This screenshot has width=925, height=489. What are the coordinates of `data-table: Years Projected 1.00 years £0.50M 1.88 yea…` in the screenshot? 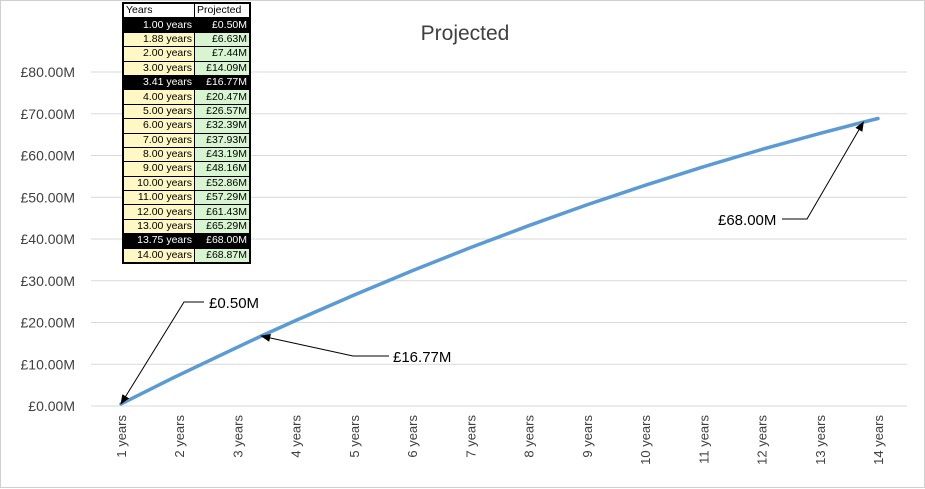 It's located at (186, 133).